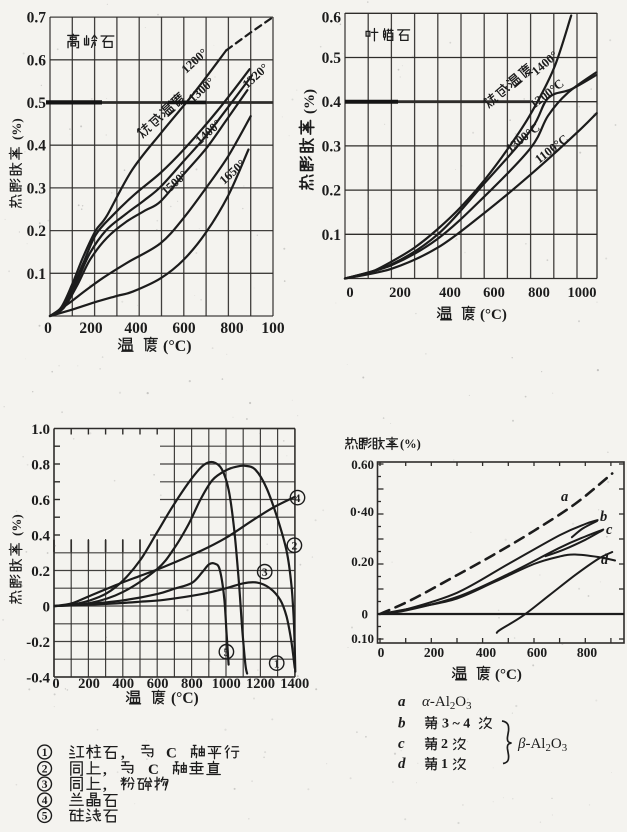  Describe the element at coordinates (542, 745) in the screenshot. I see `svg-text: β-Al2O3` at that location.